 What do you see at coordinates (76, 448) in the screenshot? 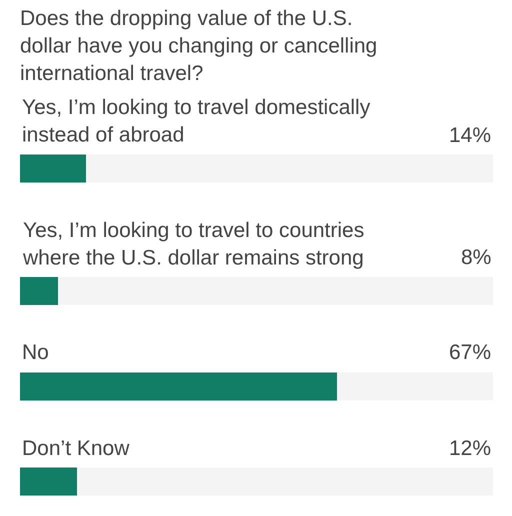
I see `y-tick-label: Don’t Know` at bounding box center [76, 448].